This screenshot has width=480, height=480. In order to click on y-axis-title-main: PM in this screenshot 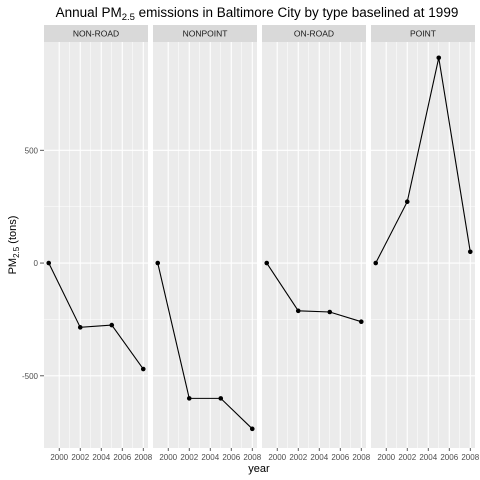, I will do `click(13, 266)`.